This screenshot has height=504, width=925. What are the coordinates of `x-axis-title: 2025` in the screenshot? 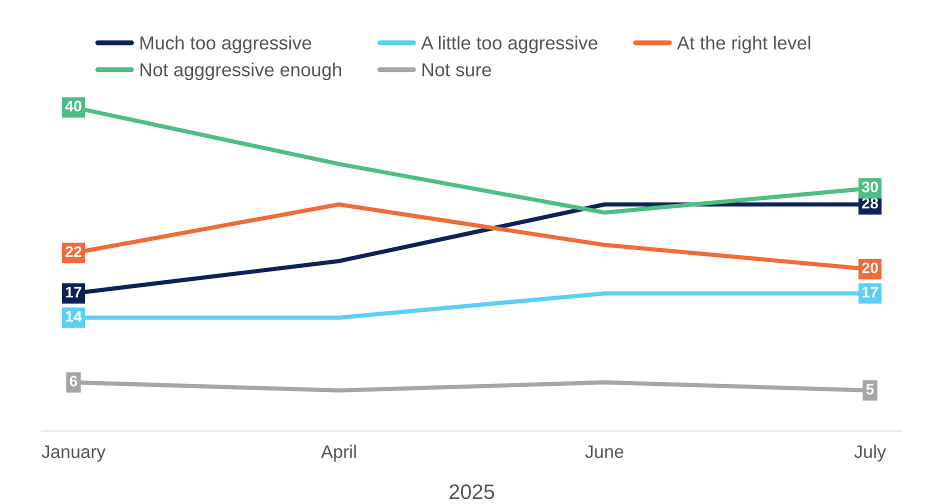 It's located at (472, 492).